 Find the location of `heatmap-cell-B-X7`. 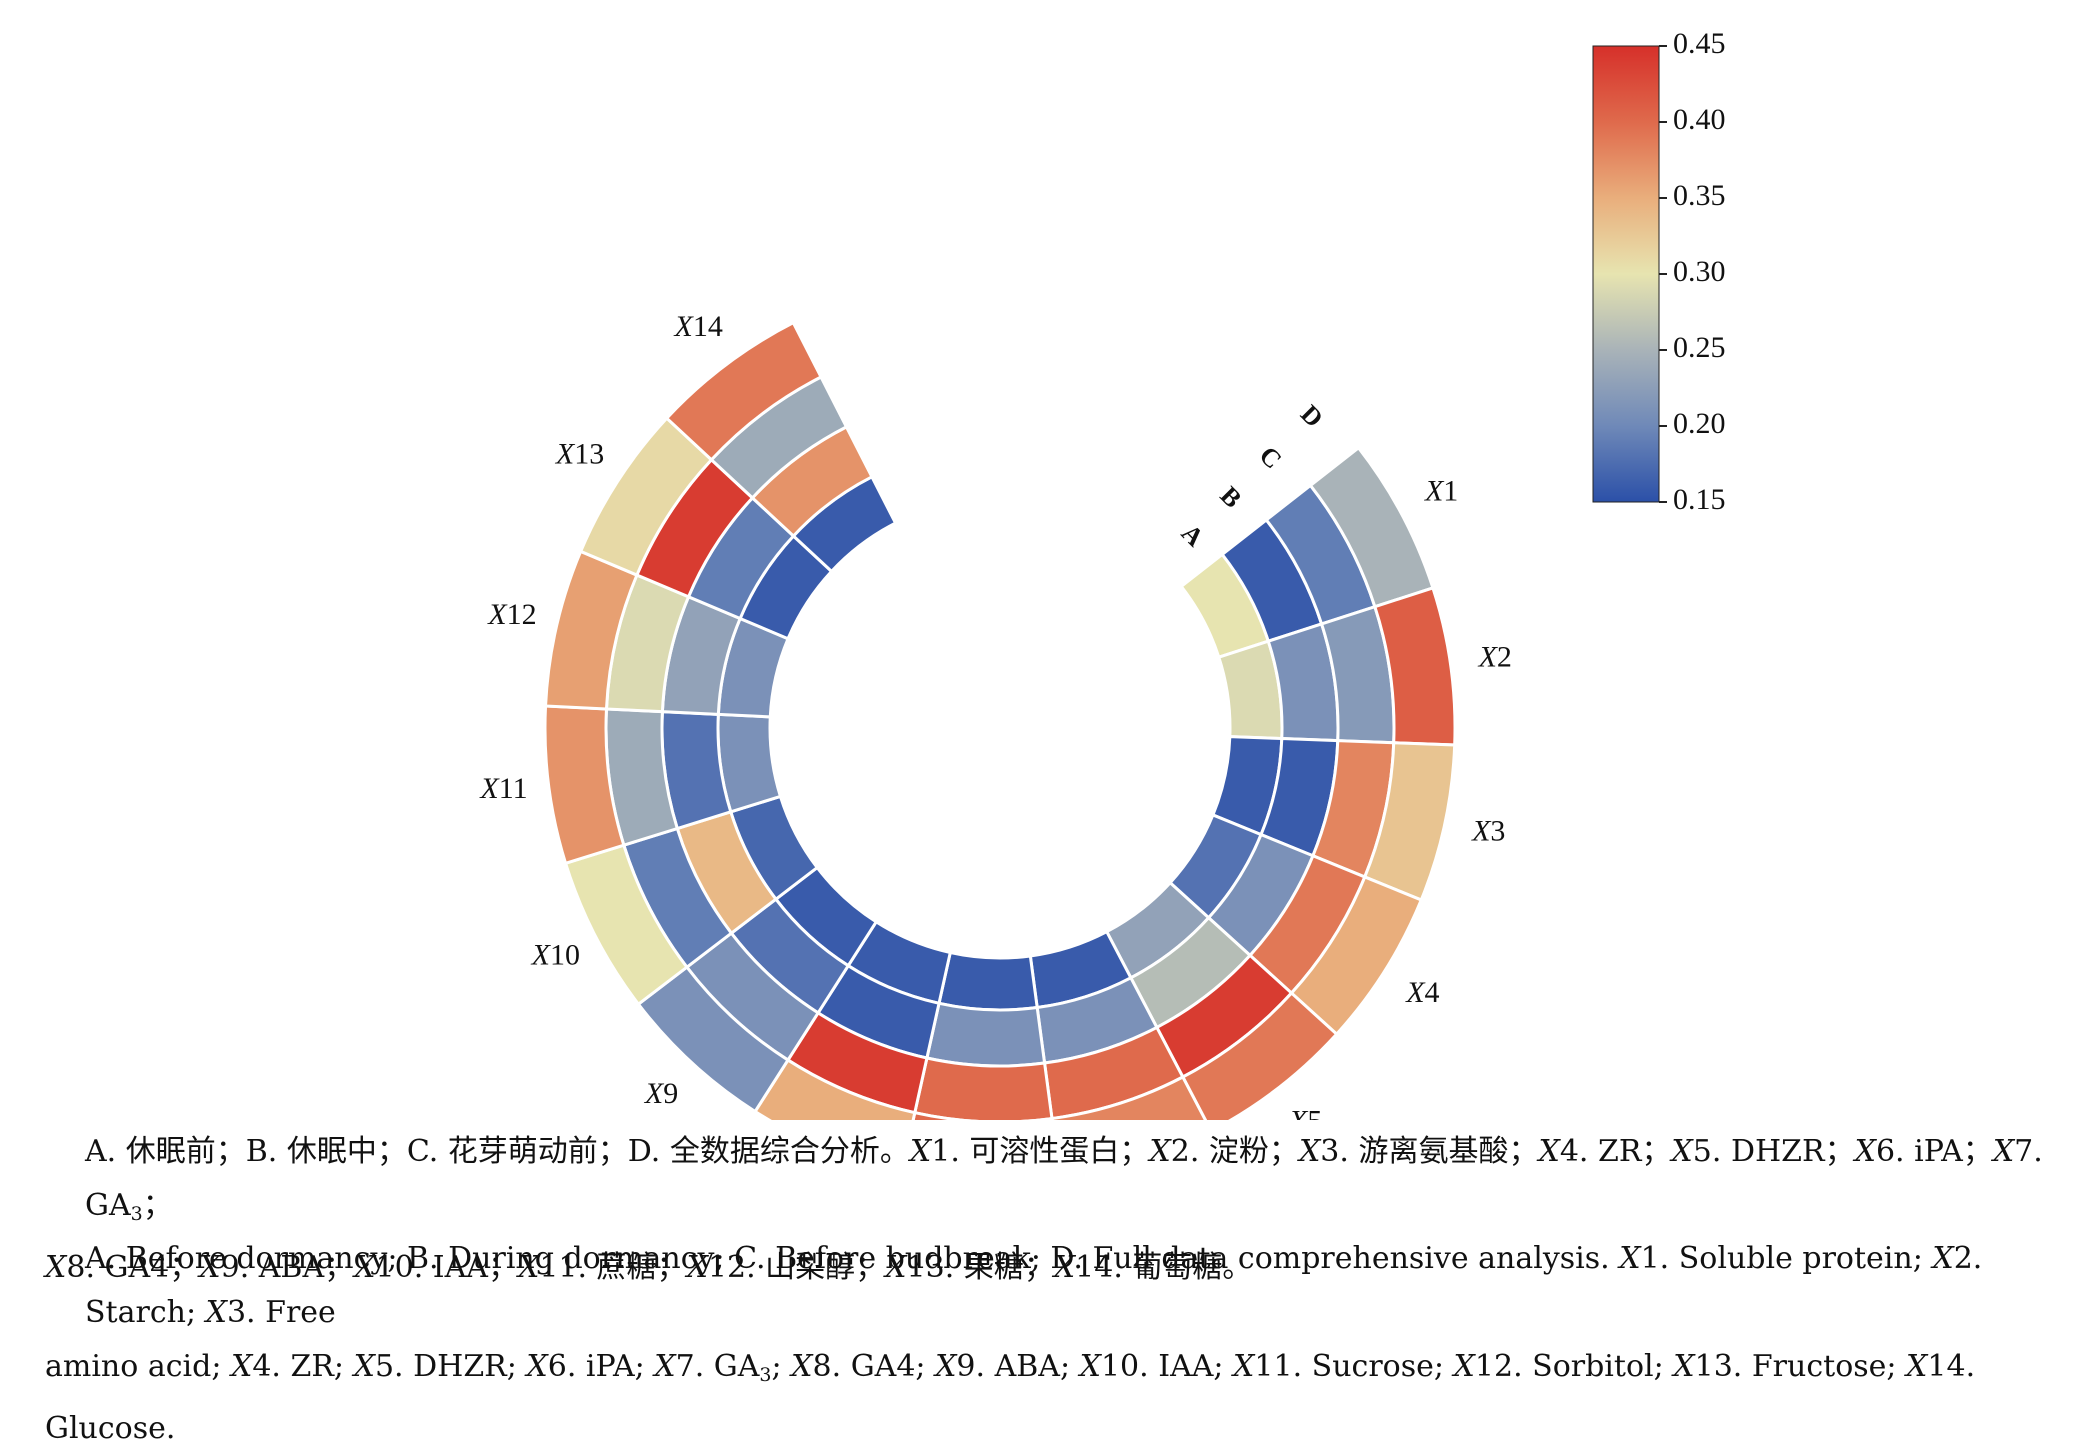

heatmap-cell-B-X7 is located at coordinates (986, 1034).